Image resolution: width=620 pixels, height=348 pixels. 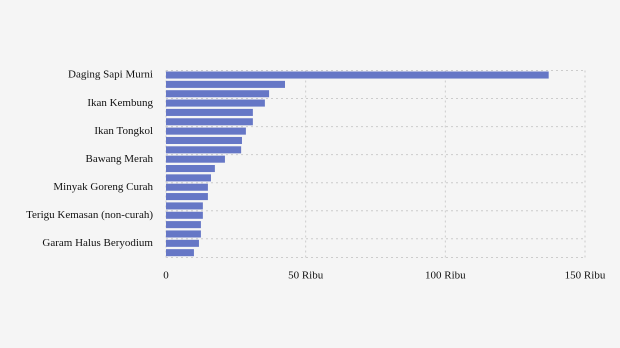 What do you see at coordinates (89, 215) in the screenshot?
I see `y-tick-label: Terigu Kemasan (non-curah)` at bounding box center [89, 215].